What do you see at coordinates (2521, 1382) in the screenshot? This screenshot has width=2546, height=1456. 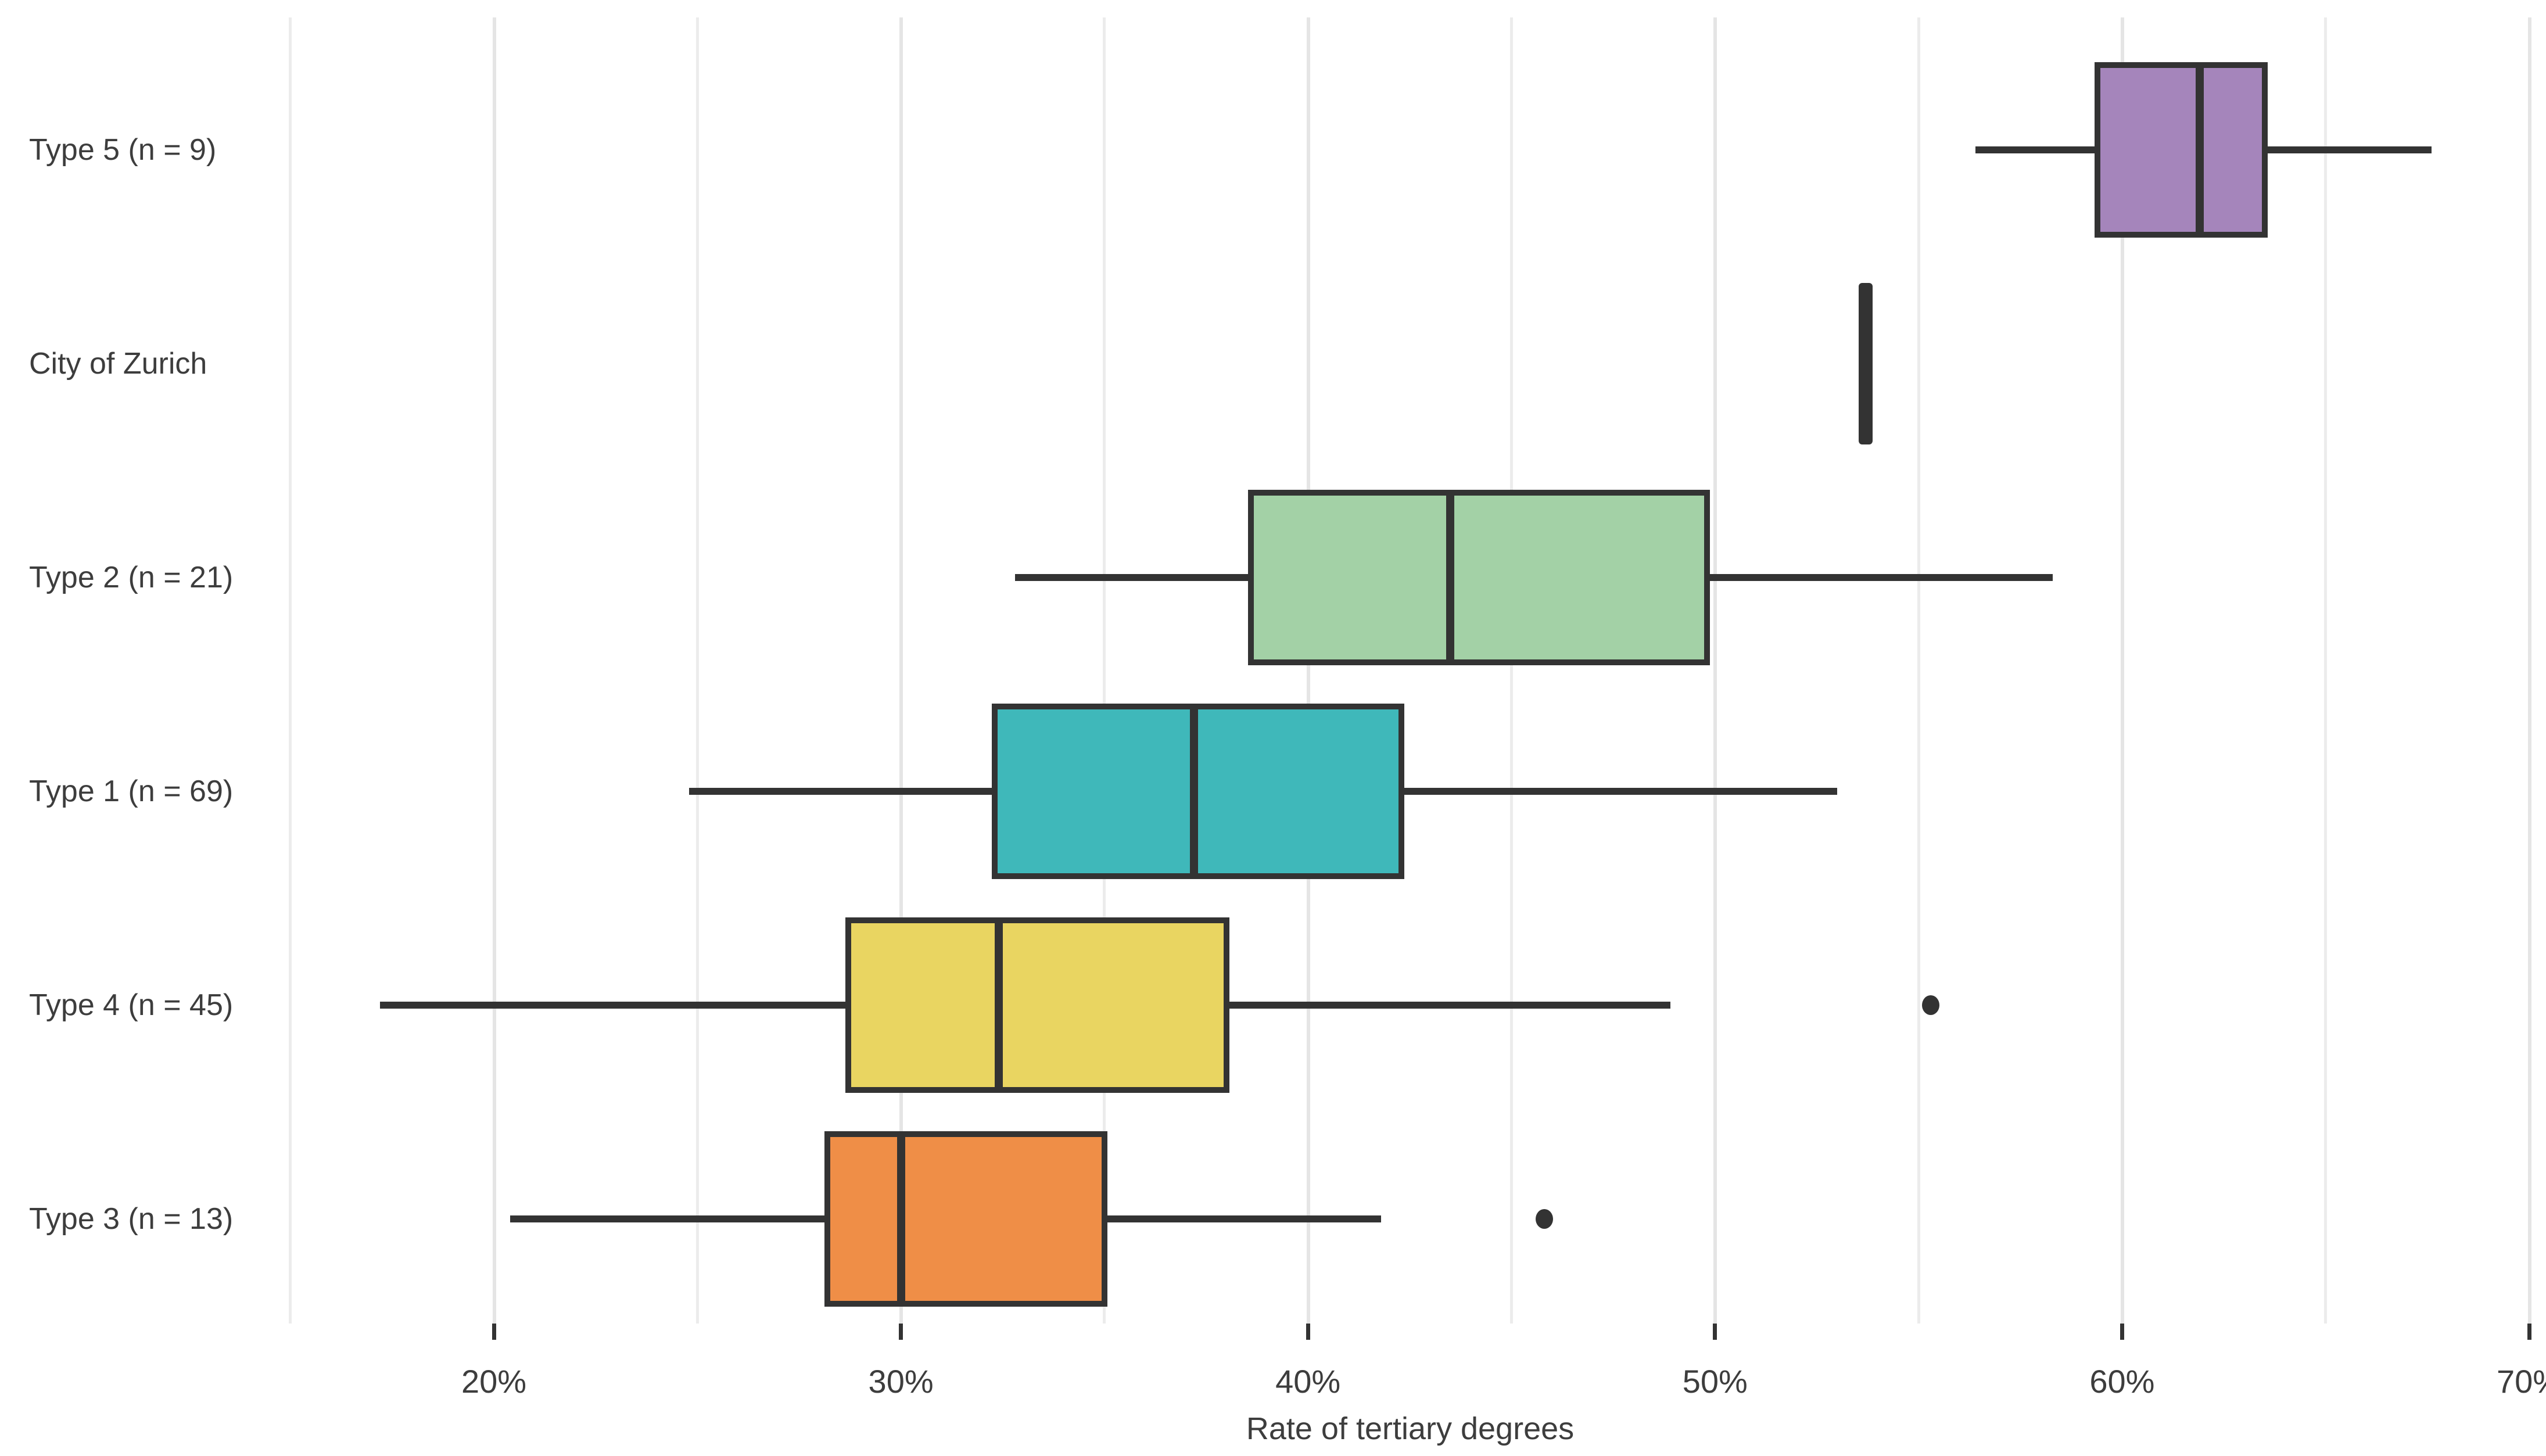 I see `x-tick-label: 70%` at bounding box center [2521, 1382].